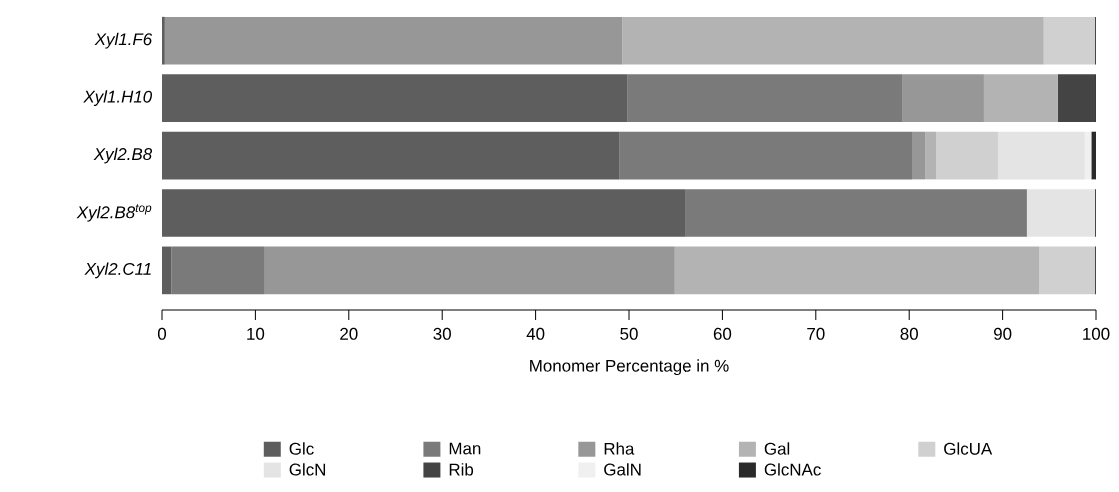  What do you see at coordinates (114, 213) in the screenshot?
I see `y-tick-label: Xyl2.B8$^{top}$` at bounding box center [114, 213].